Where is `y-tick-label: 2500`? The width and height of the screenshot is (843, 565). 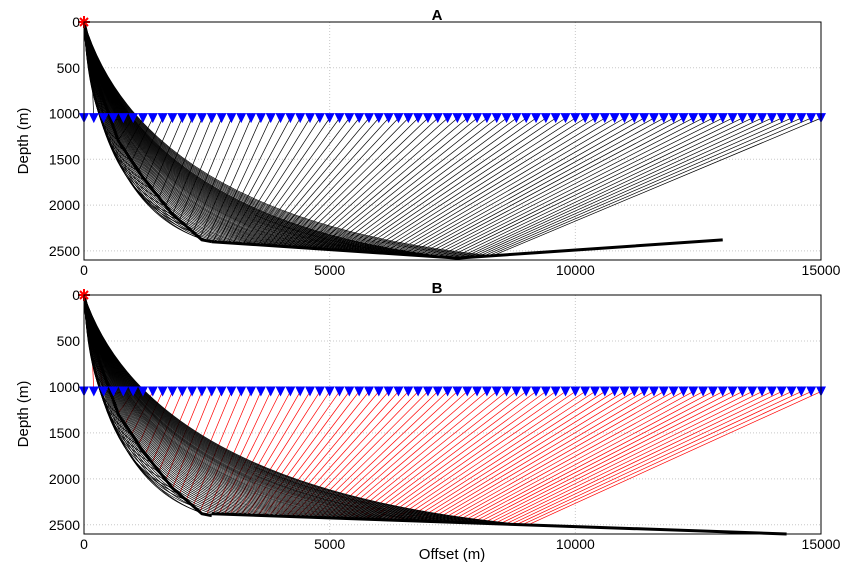 y-tick-label: 2500 is located at coordinates (64, 525).